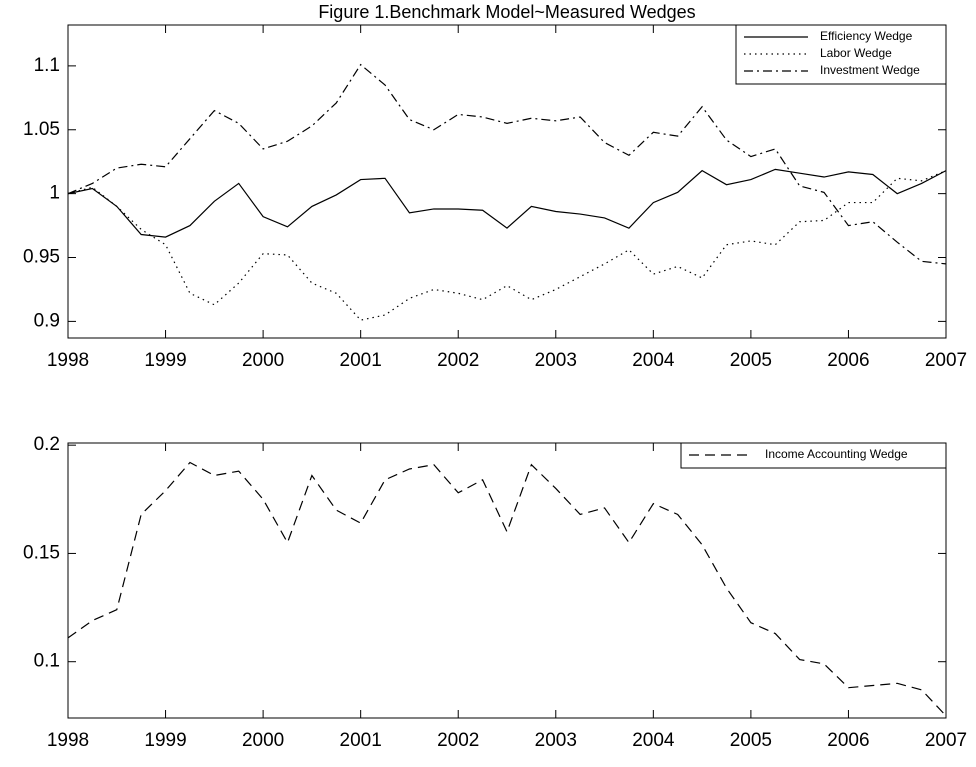  Describe the element at coordinates (54, 193) in the screenshot. I see `y-tick-label: 1` at that location.